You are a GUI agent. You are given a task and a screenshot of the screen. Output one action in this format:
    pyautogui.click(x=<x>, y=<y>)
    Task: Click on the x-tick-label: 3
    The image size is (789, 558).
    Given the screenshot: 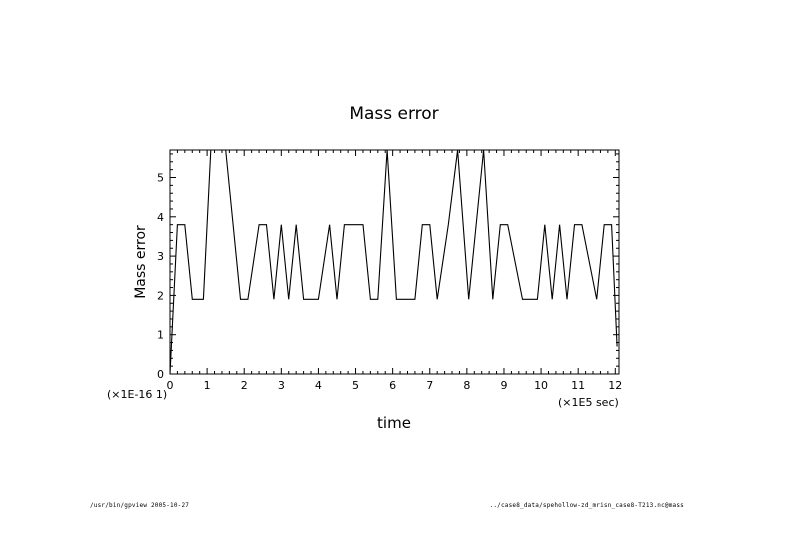 What is the action you would take?
    pyautogui.click(x=281, y=385)
    